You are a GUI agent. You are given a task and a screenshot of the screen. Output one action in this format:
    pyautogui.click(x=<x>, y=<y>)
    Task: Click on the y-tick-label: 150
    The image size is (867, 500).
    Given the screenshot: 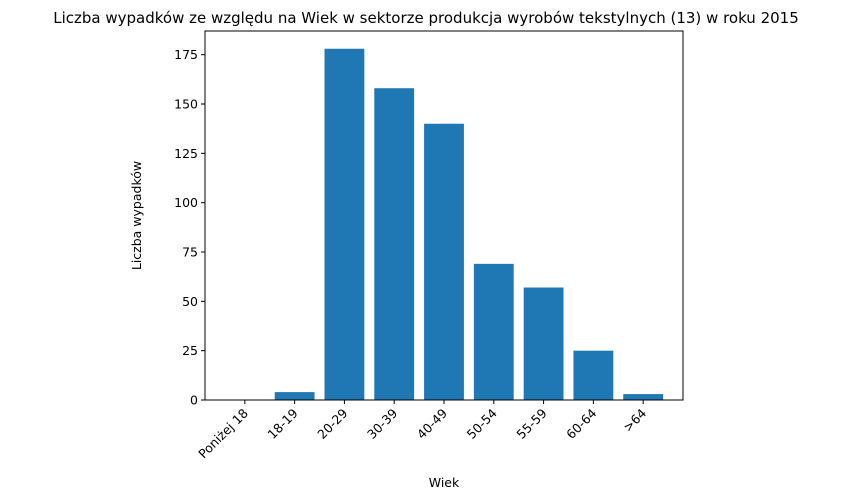 What is the action you would take?
    pyautogui.click(x=186, y=104)
    